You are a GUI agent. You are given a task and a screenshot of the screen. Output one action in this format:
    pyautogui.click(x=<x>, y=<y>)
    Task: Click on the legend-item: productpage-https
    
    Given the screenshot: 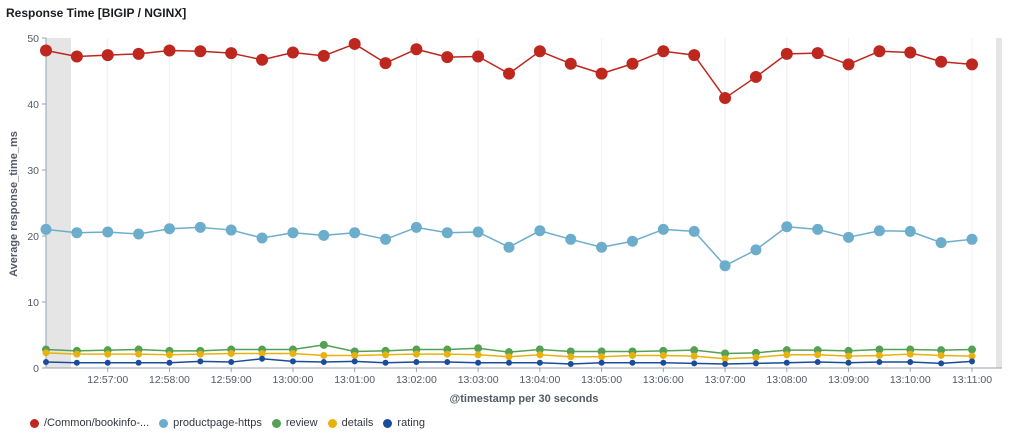 What is the action you would take?
    pyautogui.click(x=210, y=423)
    